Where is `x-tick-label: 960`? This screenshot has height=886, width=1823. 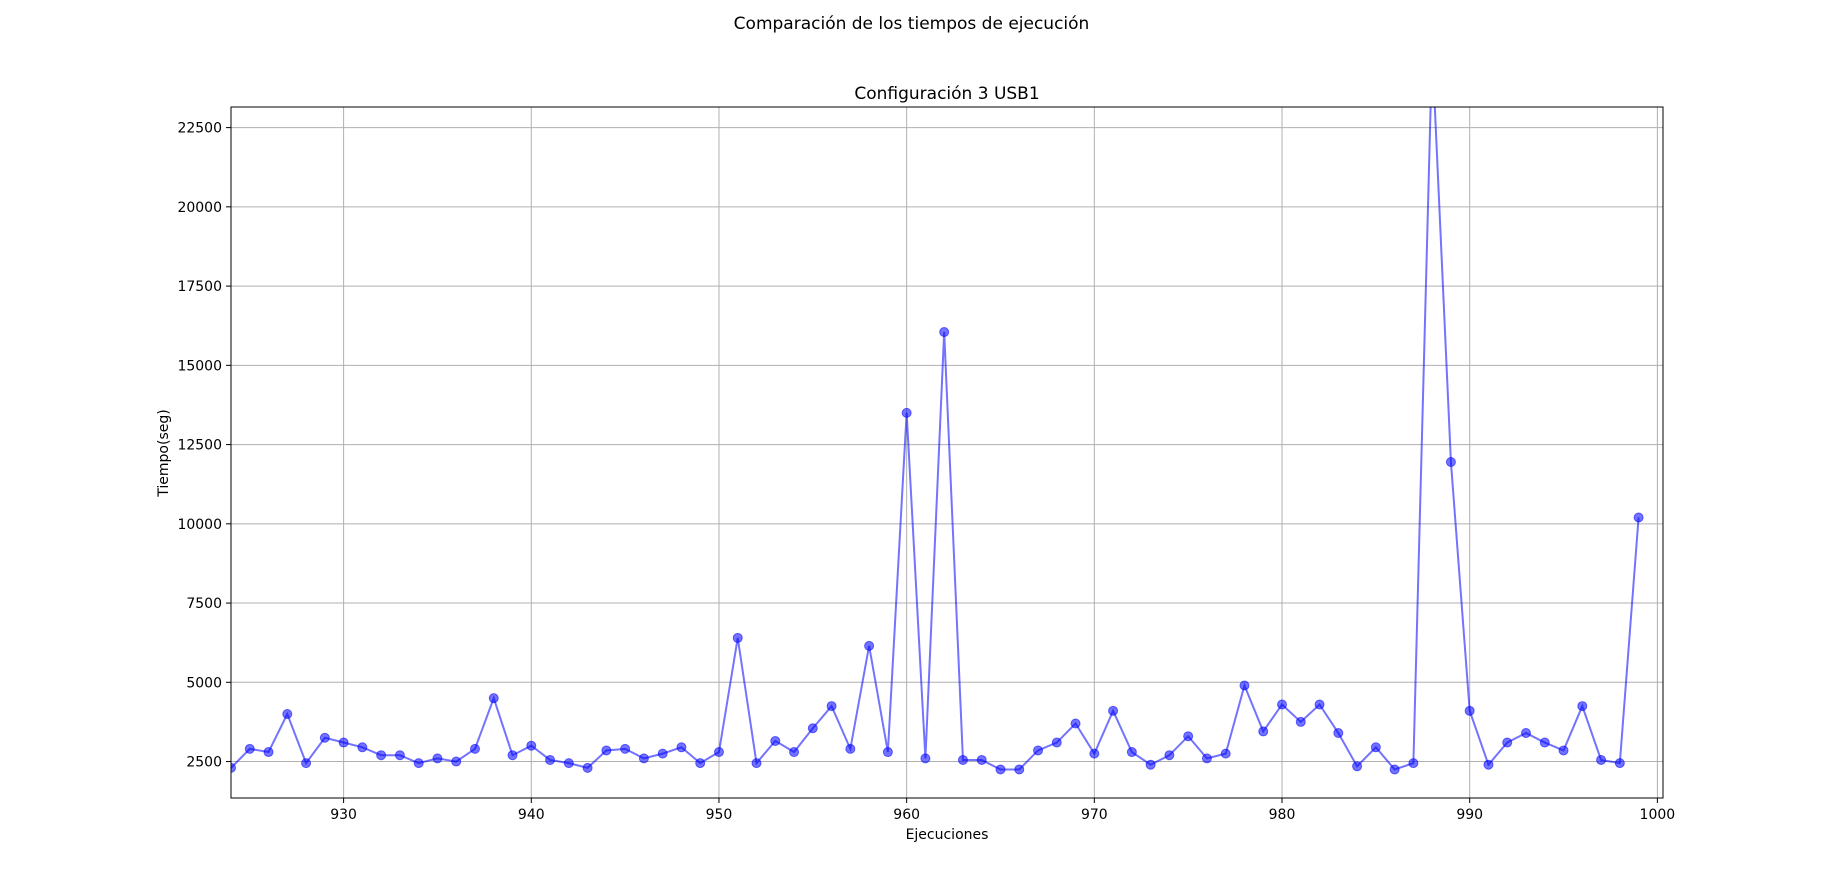 x-tick-label: 960 is located at coordinates (906, 815).